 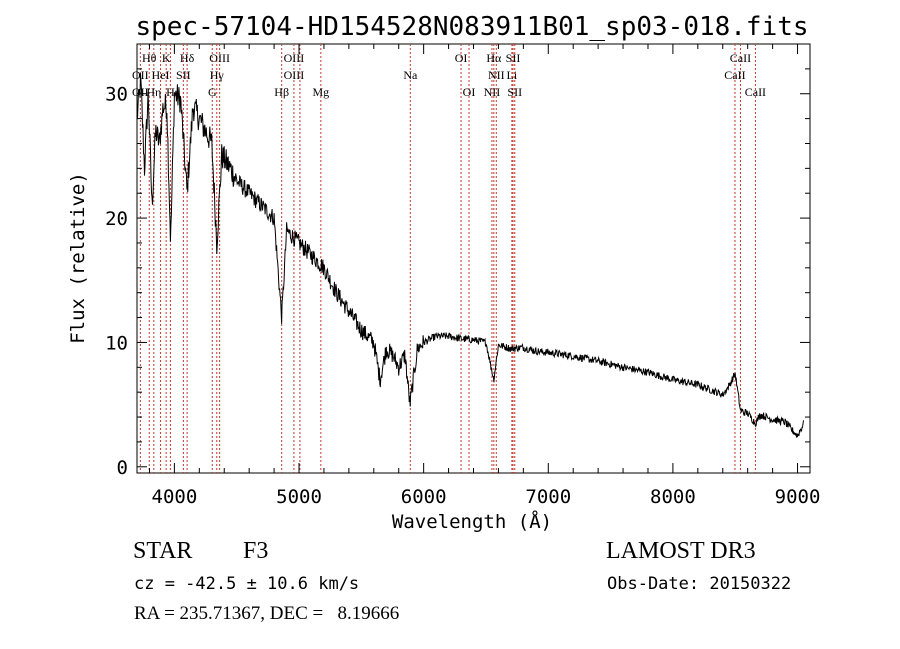 What do you see at coordinates (166, 58) in the screenshot?
I see `line-label-1: K` at bounding box center [166, 58].